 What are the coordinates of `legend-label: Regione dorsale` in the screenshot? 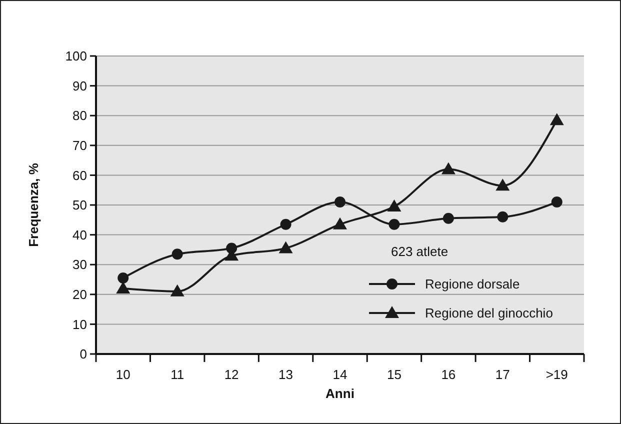 It's located at (472, 284).